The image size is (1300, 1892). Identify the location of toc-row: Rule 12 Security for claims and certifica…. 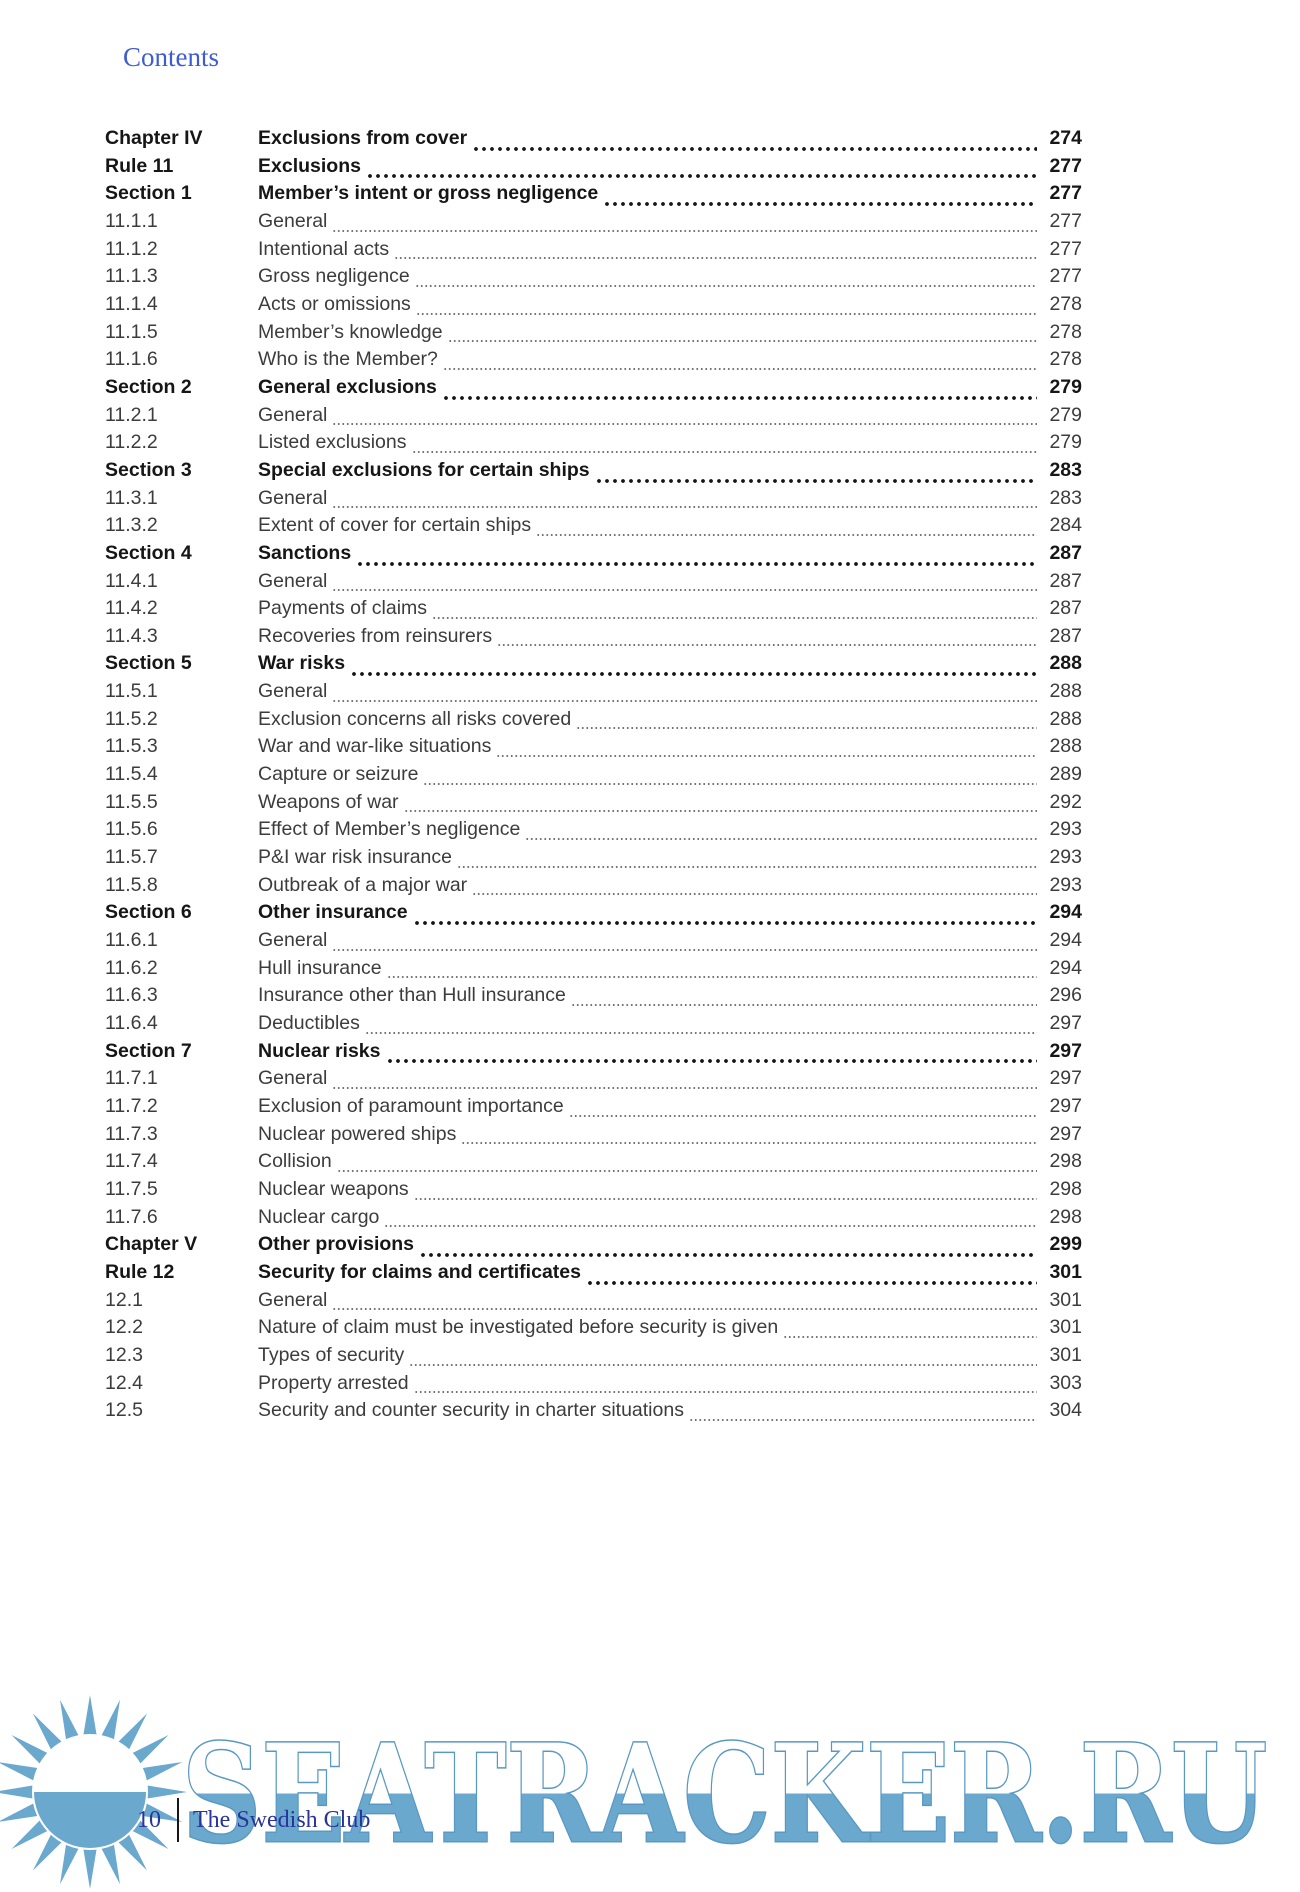
(593, 1275).